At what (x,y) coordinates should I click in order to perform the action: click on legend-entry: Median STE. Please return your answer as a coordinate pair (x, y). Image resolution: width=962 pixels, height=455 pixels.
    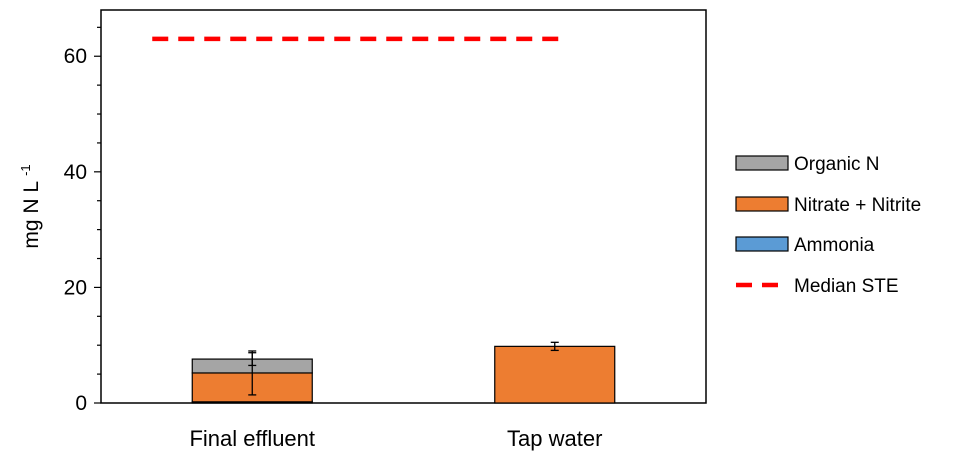
    Looking at the image, I should click on (817, 286).